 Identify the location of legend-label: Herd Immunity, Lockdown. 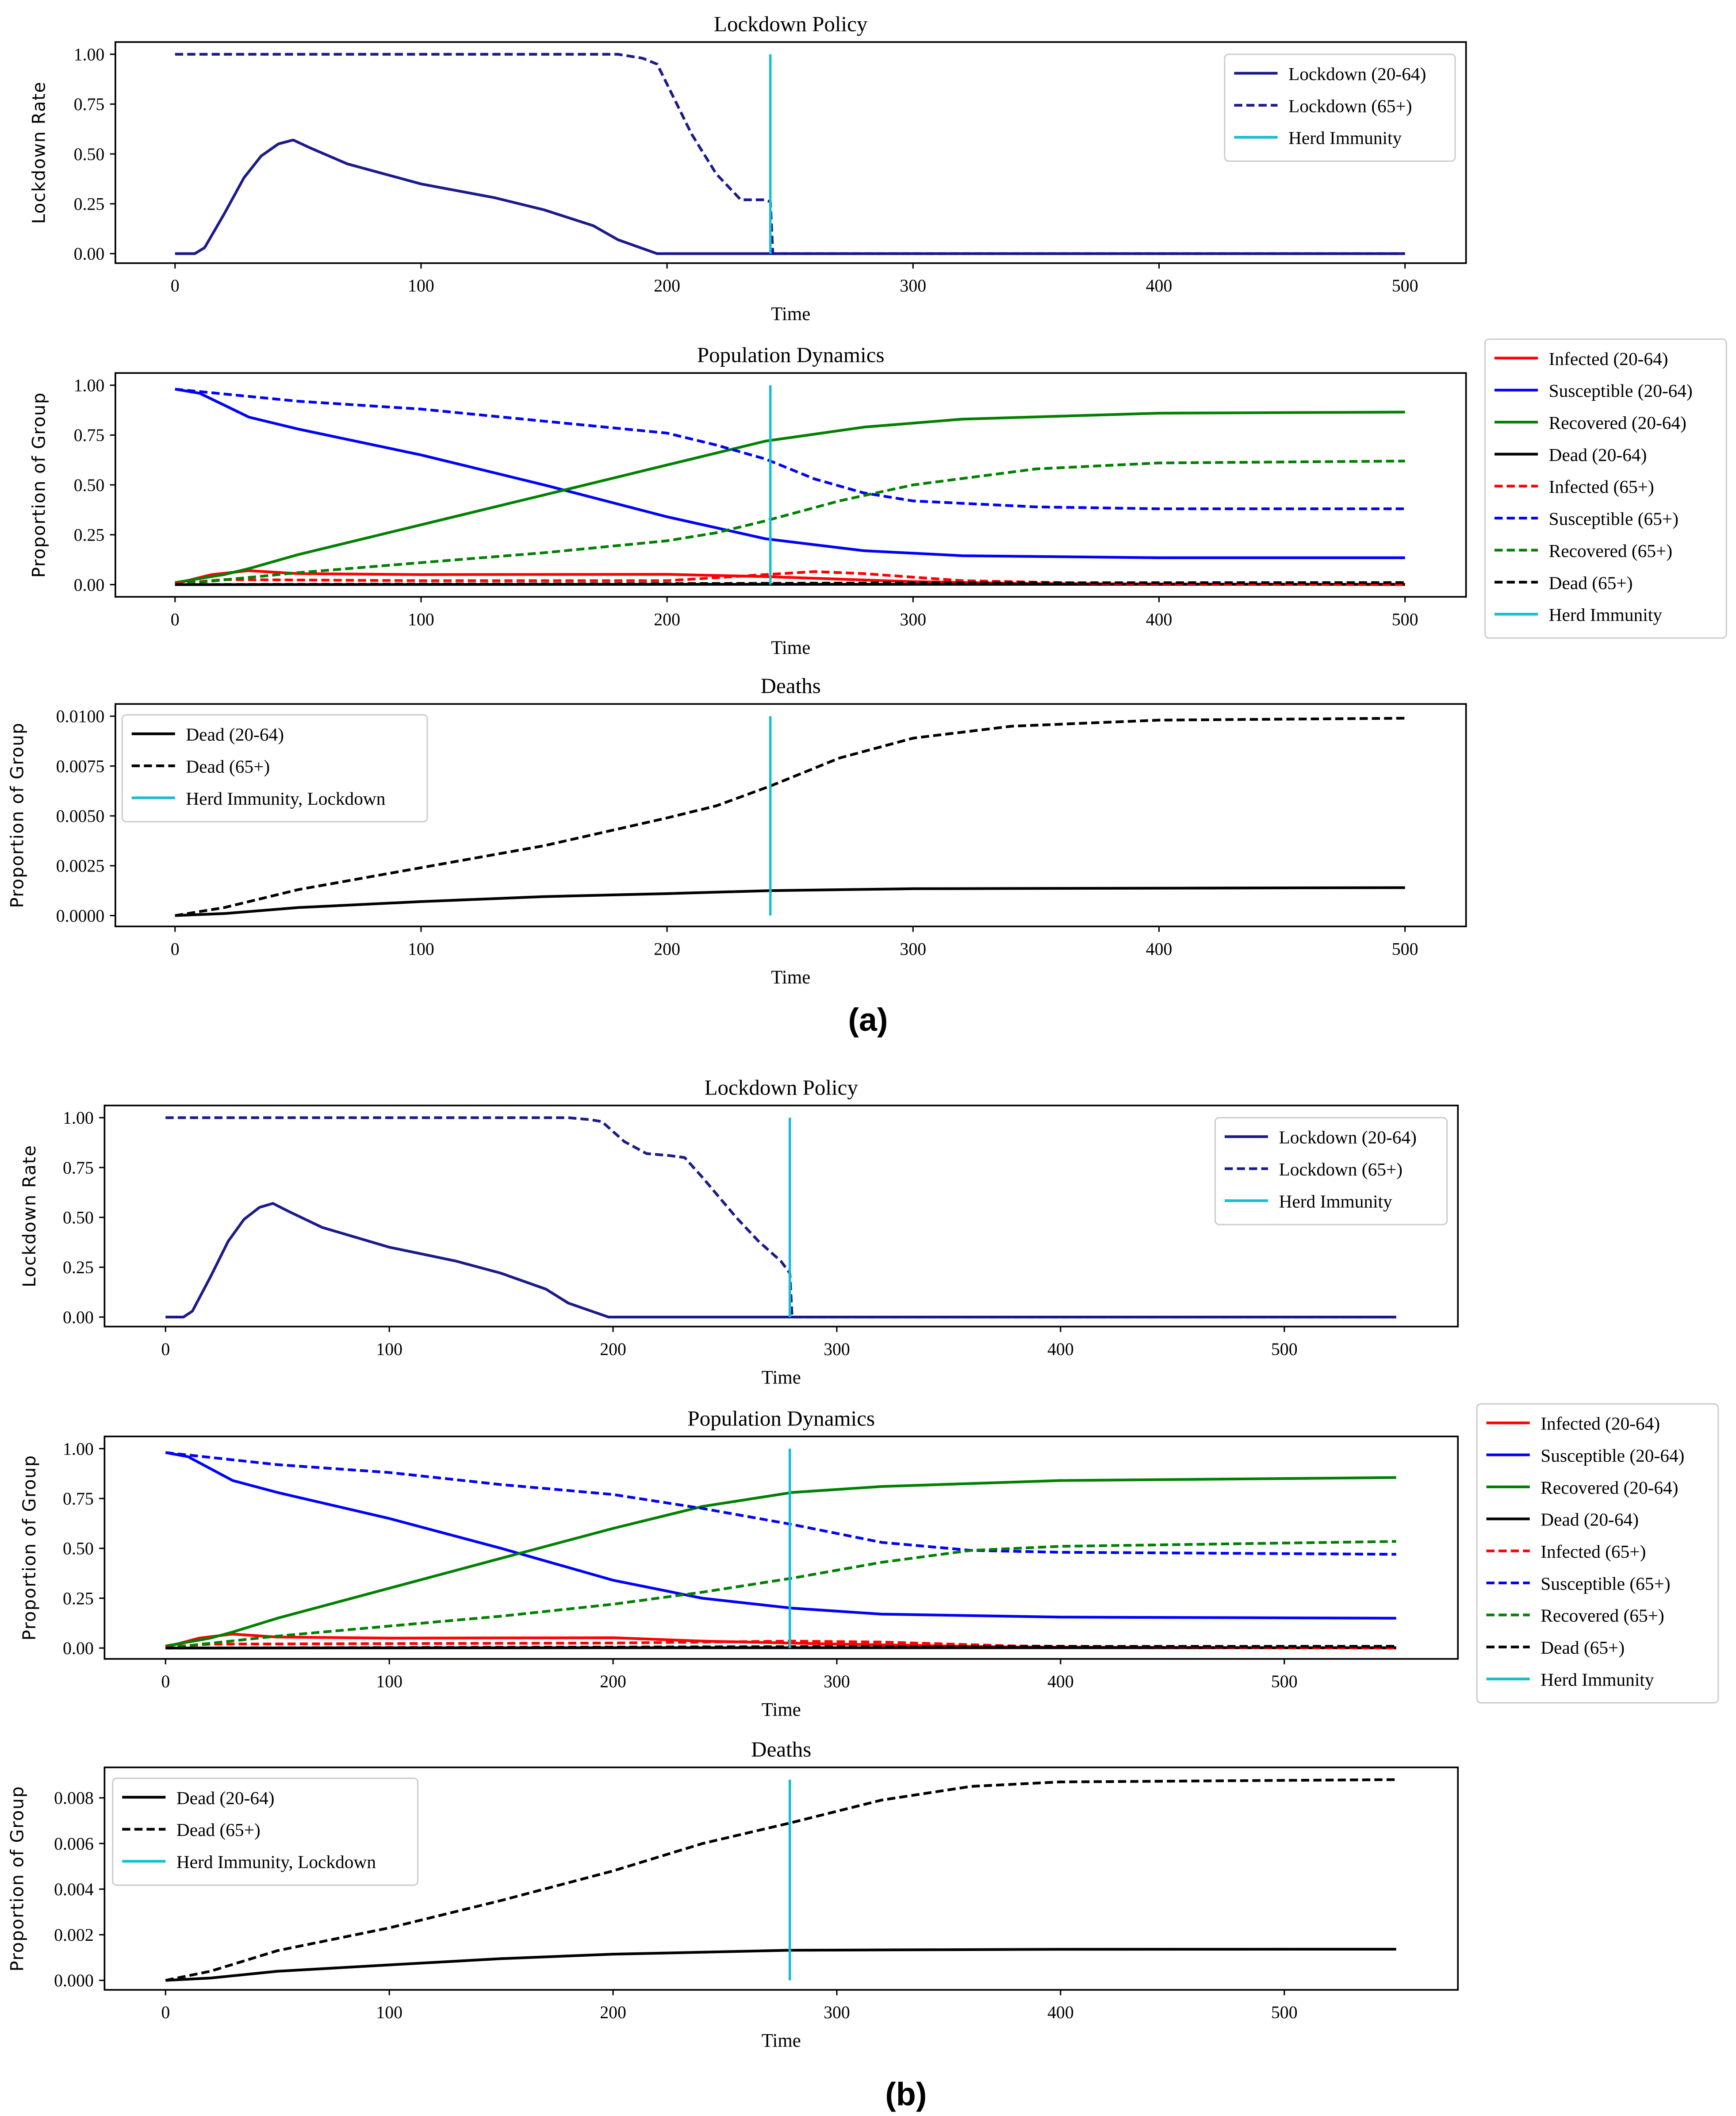
(276, 1862).